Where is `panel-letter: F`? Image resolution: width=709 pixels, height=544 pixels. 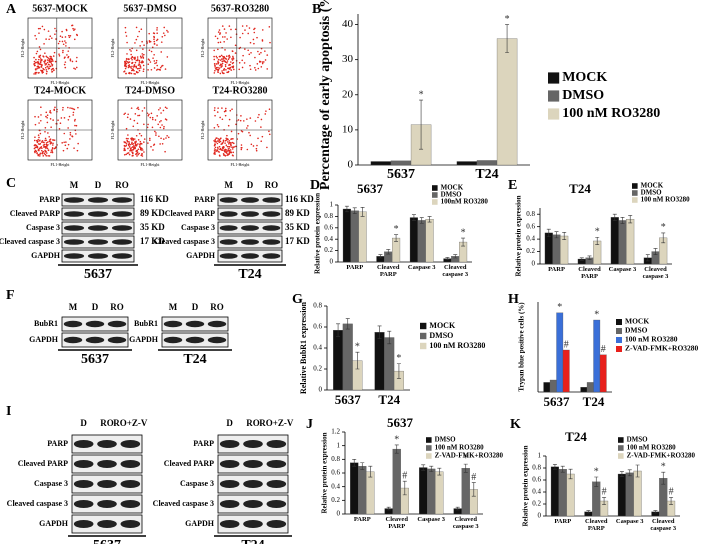
panel-letter: F is located at coordinates (10, 295).